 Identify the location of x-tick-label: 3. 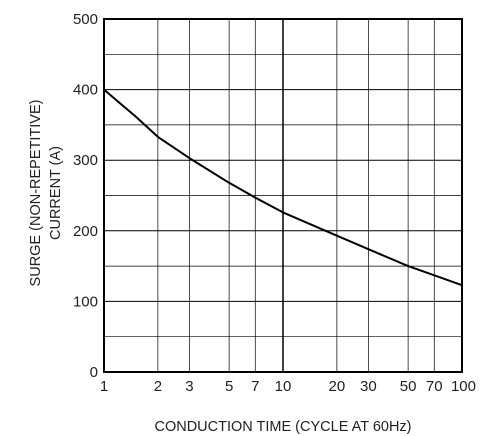
(189, 386).